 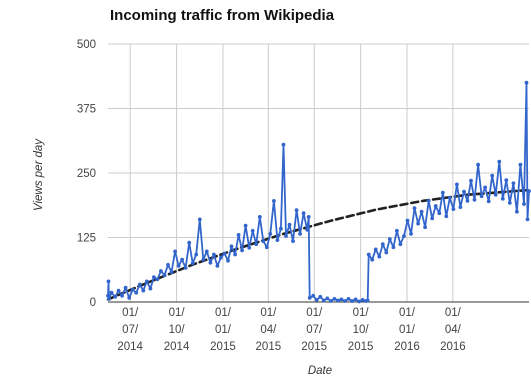 I want to click on x-tick-label: 01/04/2015, so click(x=269, y=330).